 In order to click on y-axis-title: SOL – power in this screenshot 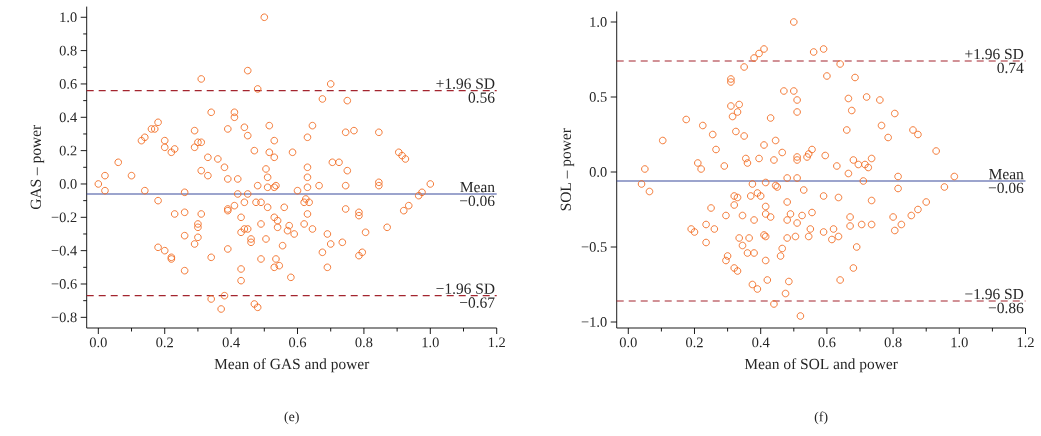, I will do `click(567, 169)`.